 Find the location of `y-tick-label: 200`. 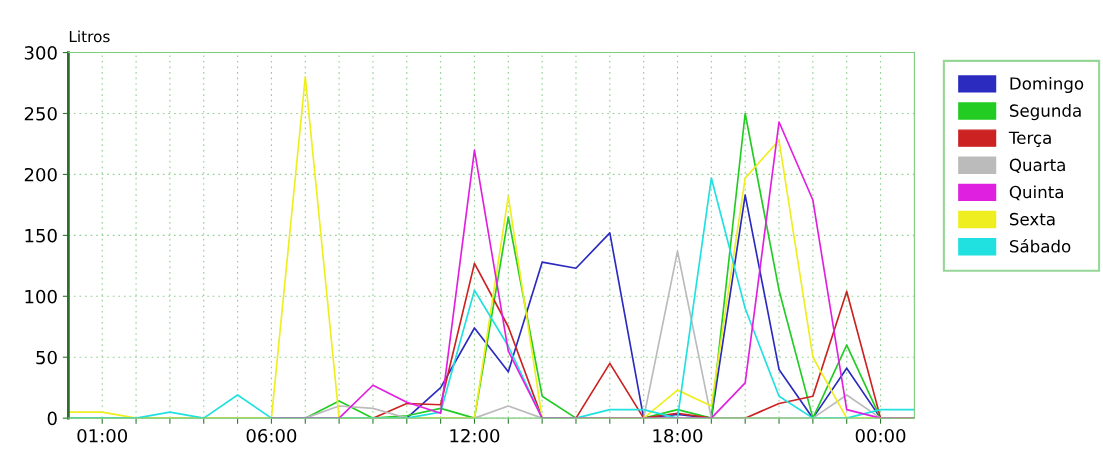

y-tick-label: 200 is located at coordinates (40, 174).